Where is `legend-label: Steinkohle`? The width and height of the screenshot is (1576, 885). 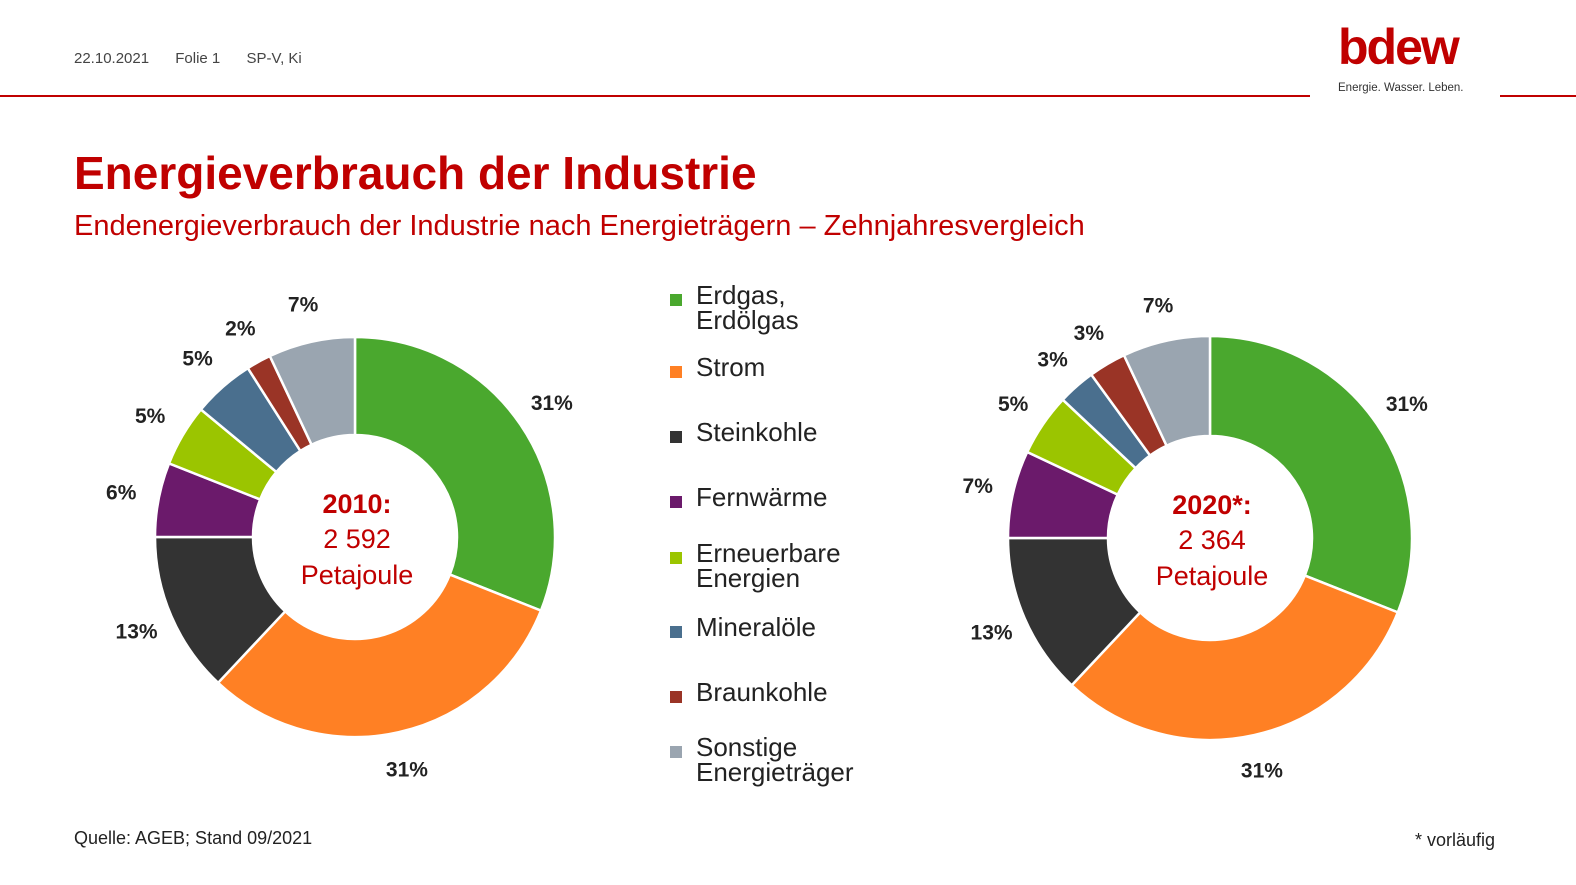 legend-label: Steinkohle is located at coordinates (757, 432).